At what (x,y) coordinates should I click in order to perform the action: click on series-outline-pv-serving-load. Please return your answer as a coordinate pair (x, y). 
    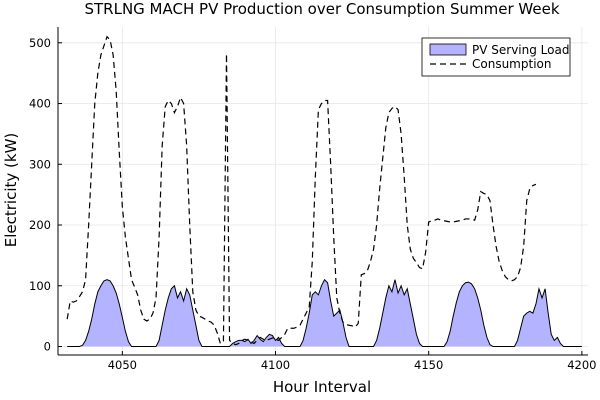
    Looking at the image, I should click on (324, 312).